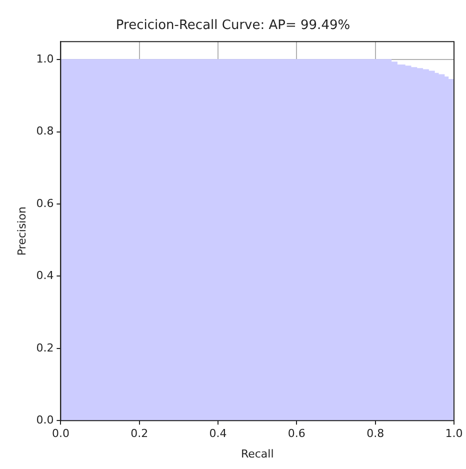 The width and height of the screenshot is (466, 469). Describe the element at coordinates (21, 231) in the screenshot. I see `y-axis-title: Precision` at that location.